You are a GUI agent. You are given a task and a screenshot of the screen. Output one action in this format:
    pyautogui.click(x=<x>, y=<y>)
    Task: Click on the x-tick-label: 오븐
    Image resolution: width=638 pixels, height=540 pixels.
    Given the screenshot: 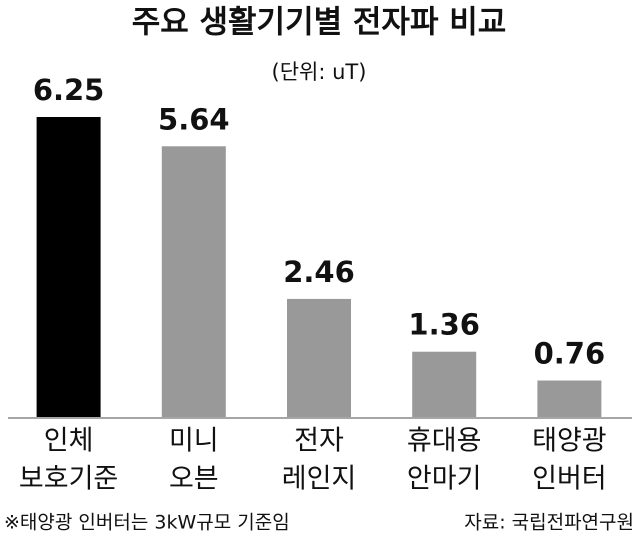 What is the action you would take?
    pyautogui.click(x=194, y=479)
    